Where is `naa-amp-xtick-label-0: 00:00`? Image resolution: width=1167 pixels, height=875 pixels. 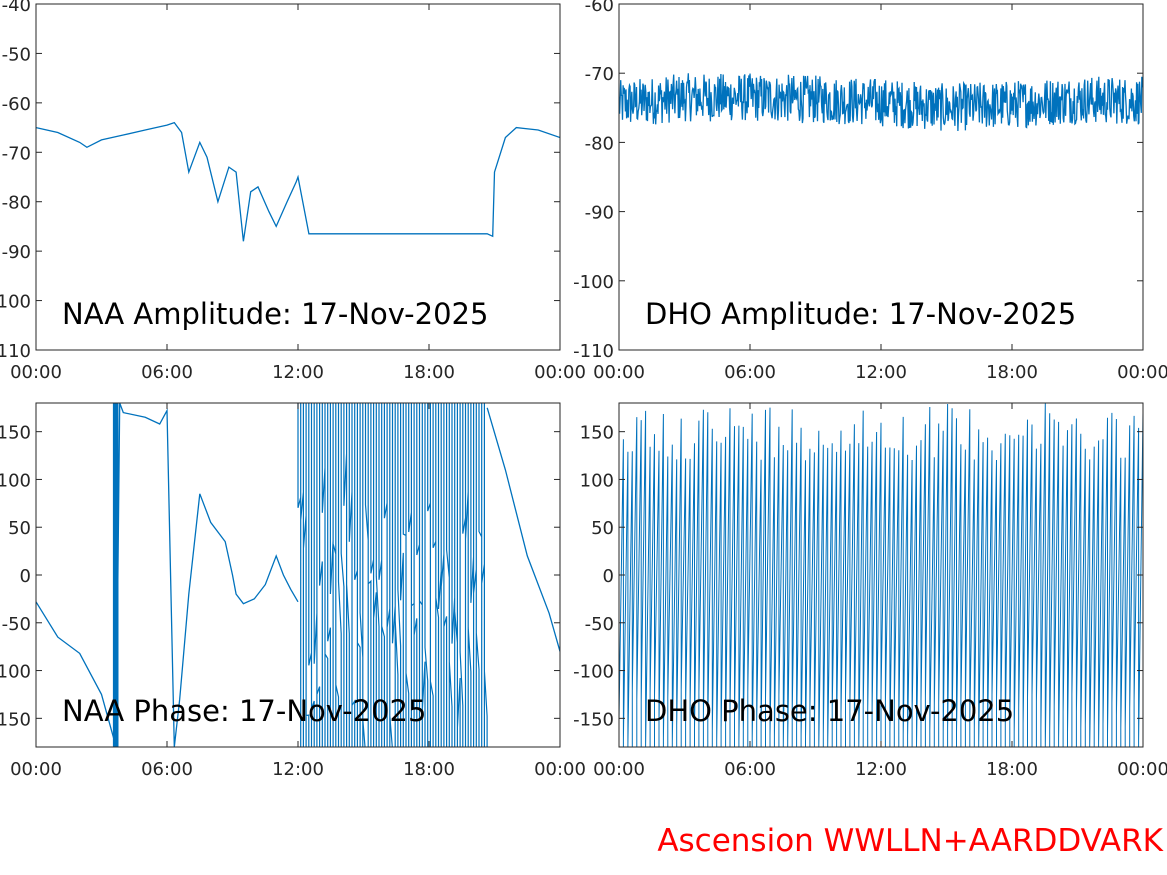 naa-amp-xtick-label-0: 00:00 is located at coordinates (36, 372).